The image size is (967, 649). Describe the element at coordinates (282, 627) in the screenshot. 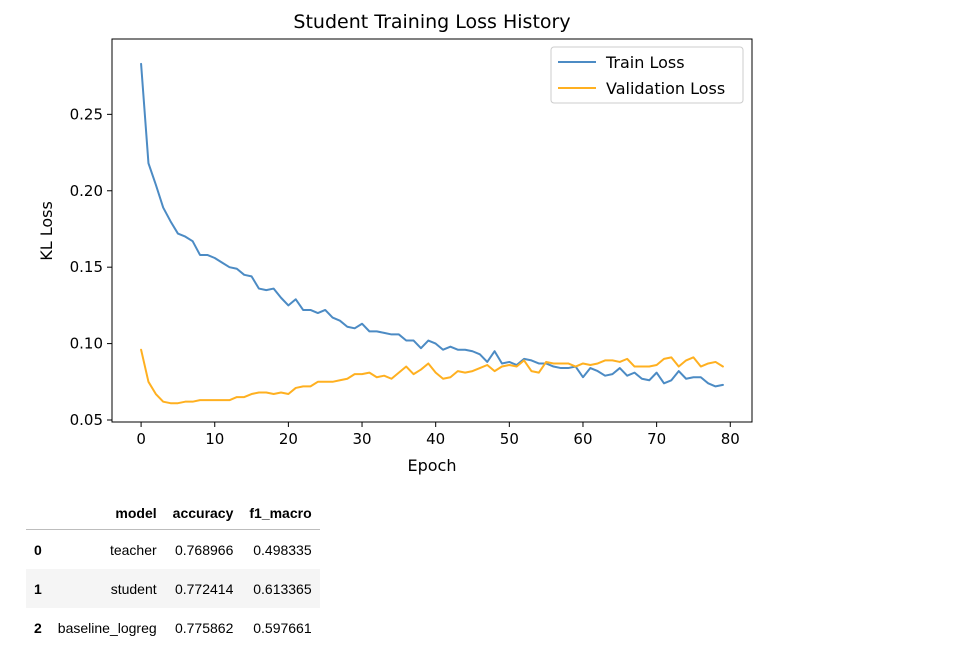

I see `cell-f1-macro: 0.597661` at that location.